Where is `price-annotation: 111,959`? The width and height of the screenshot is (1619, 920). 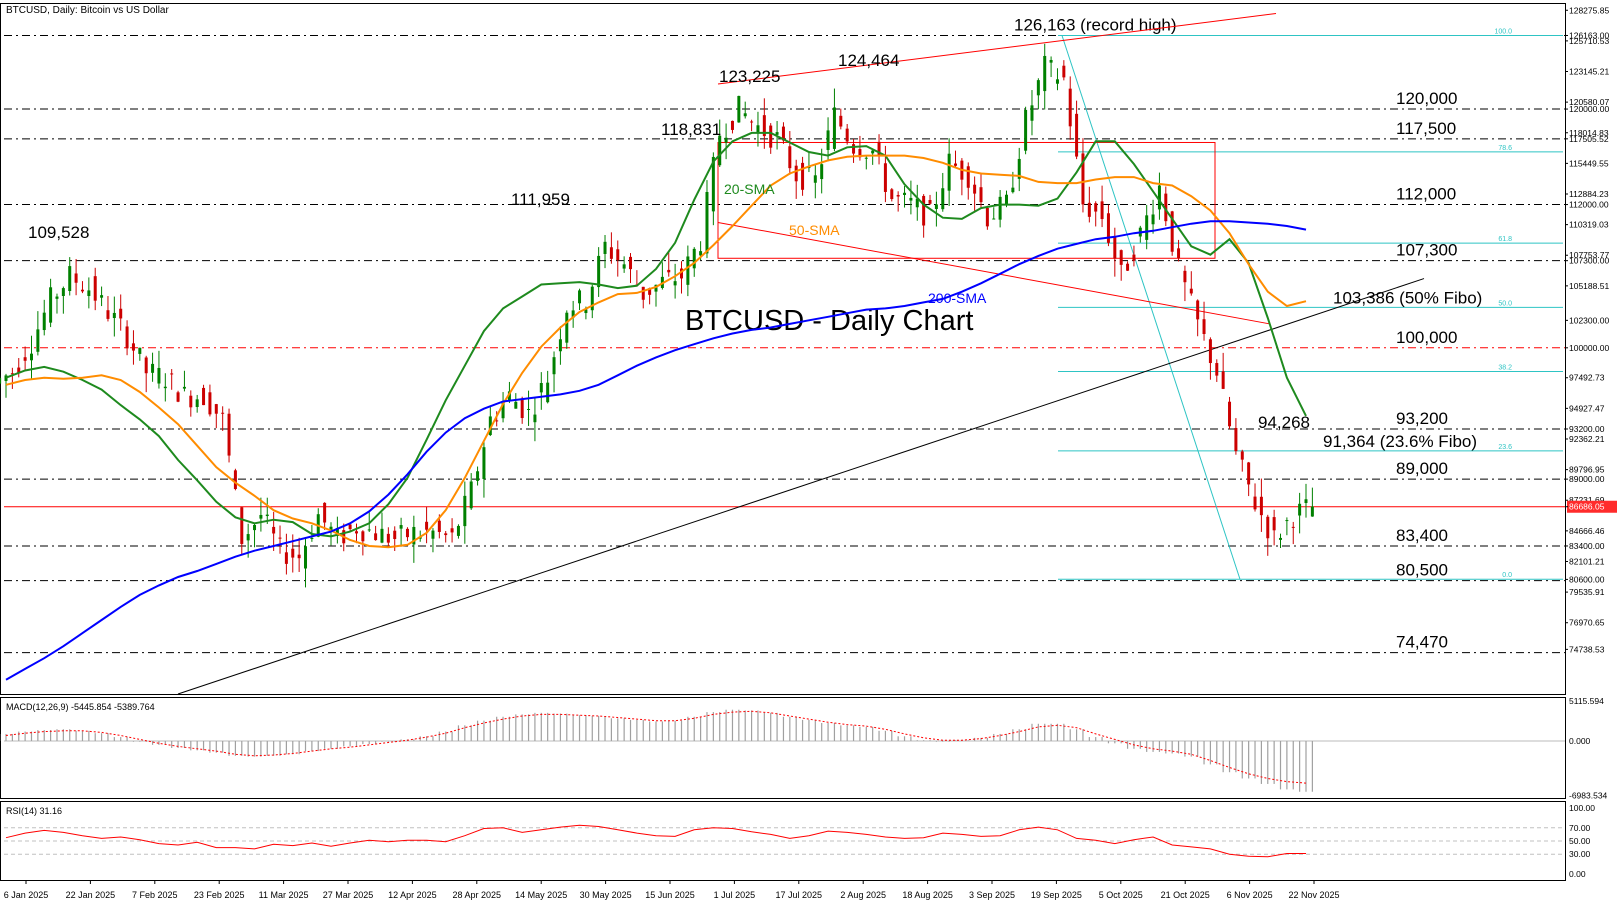 price-annotation: 111,959 is located at coordinates (540, 199).